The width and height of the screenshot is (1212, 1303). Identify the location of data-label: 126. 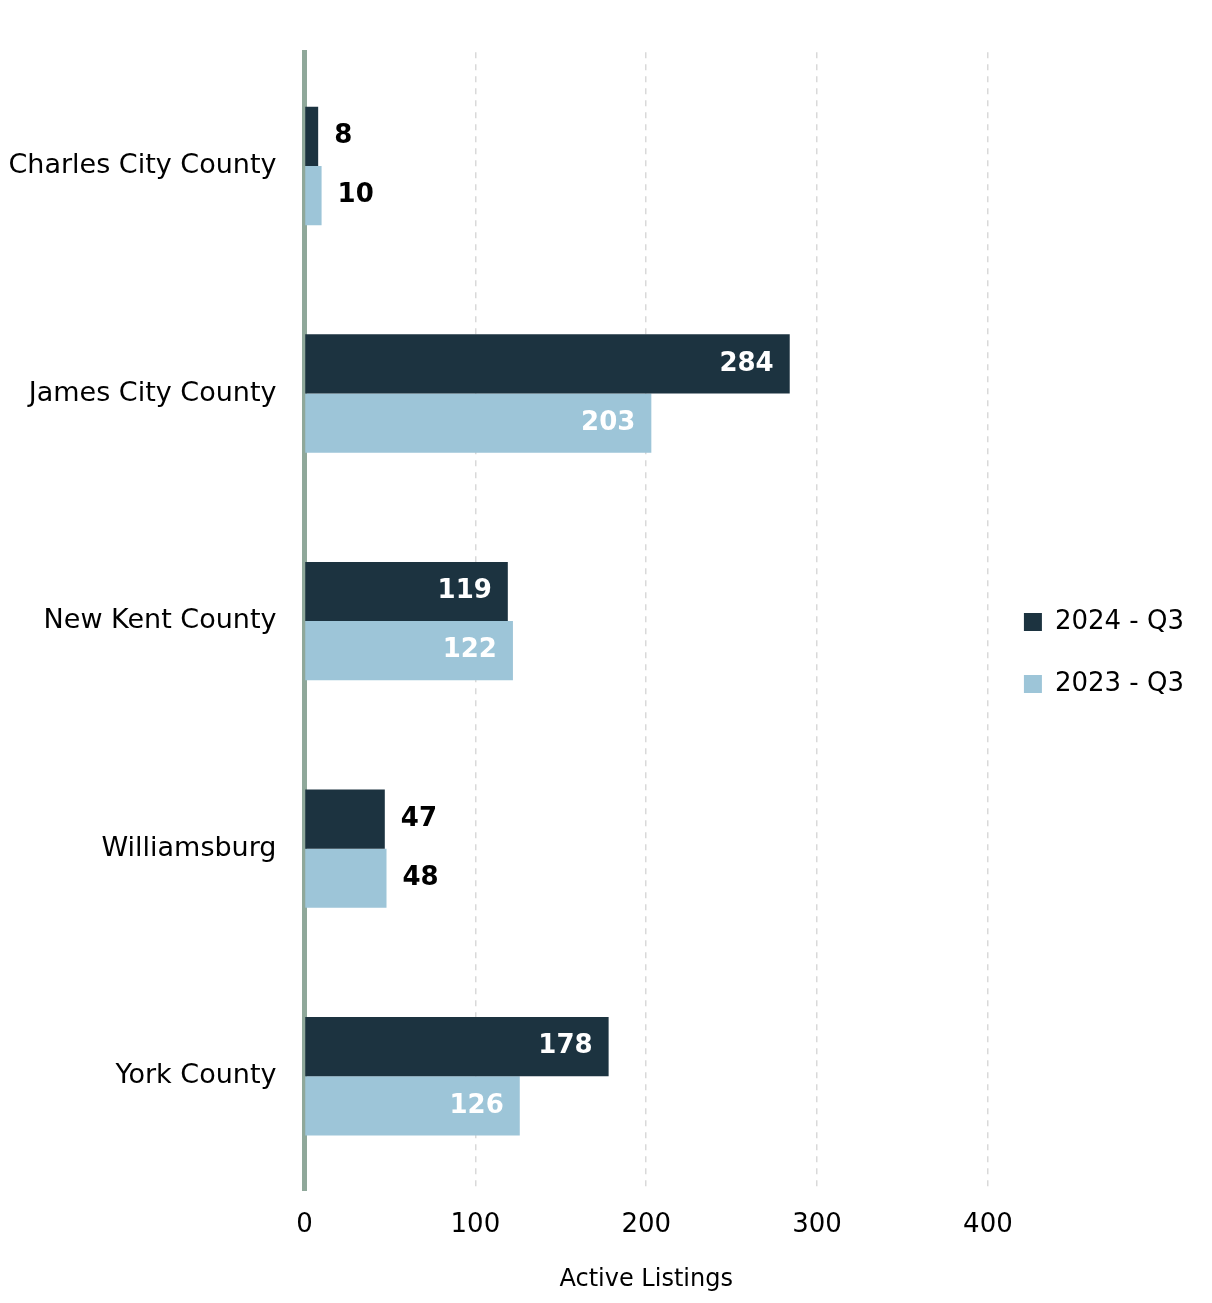
(476, 1103).